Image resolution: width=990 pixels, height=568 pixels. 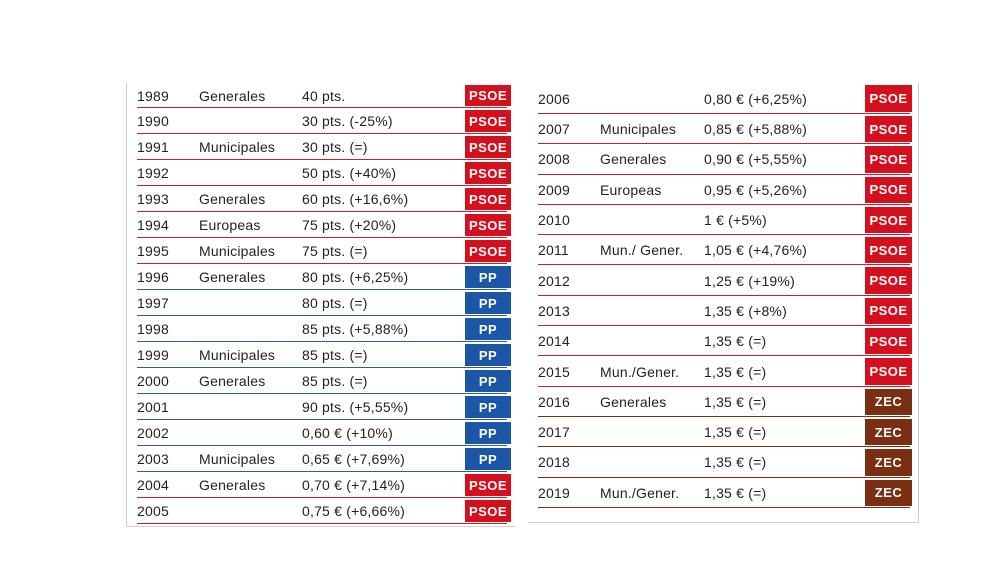 I want to click on year-cell: 2009, so click(x=554, y=189).